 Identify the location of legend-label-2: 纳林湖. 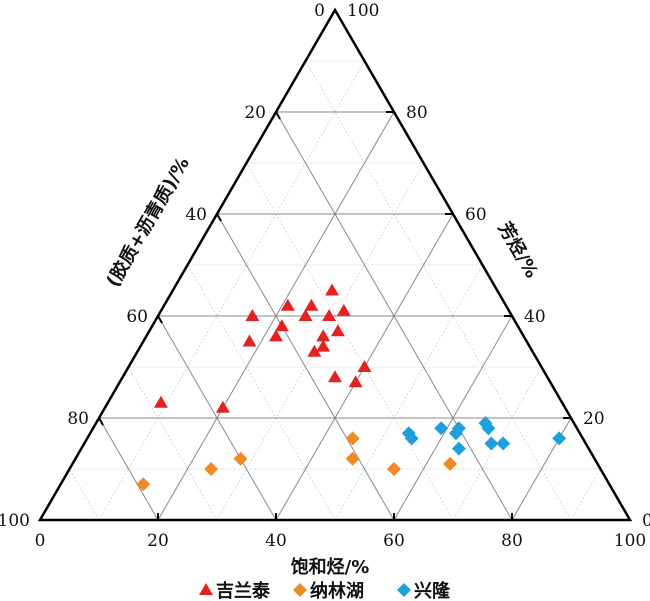
(337, 590).